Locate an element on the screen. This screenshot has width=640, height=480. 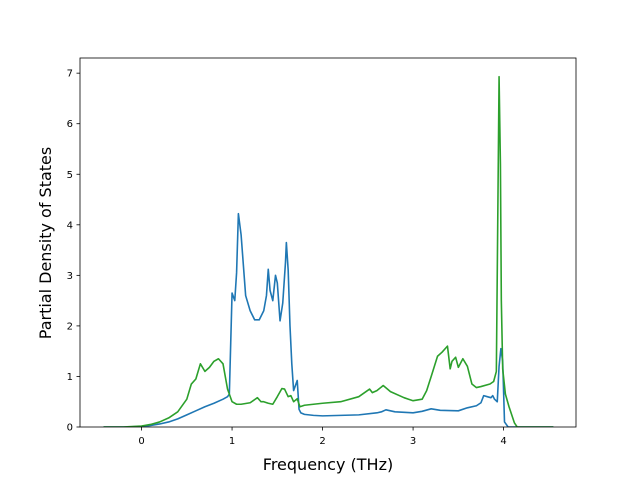
y-tick-label: 1 is located at coordinates (70, 377).